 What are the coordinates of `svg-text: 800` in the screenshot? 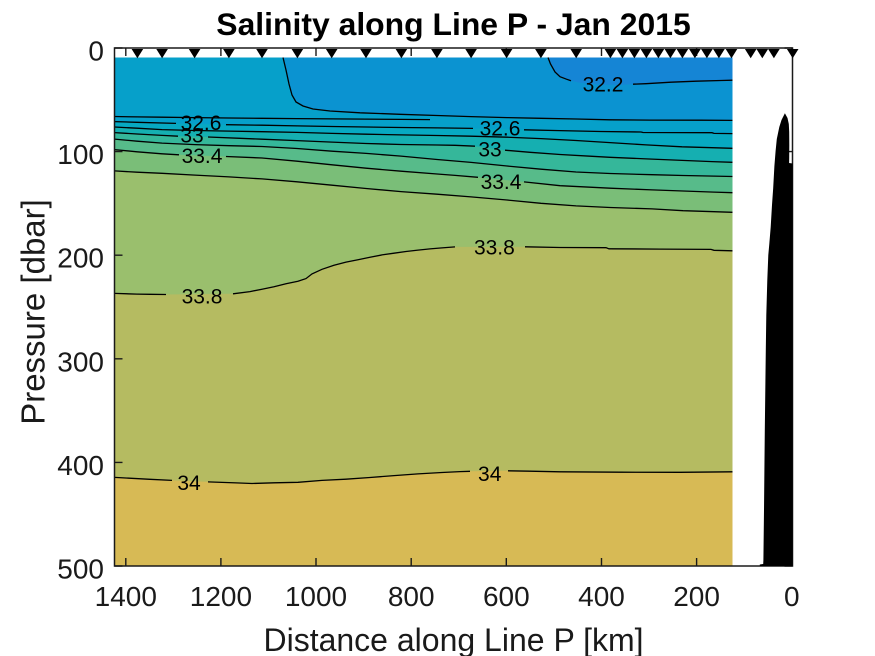 It's located at (411, 596).